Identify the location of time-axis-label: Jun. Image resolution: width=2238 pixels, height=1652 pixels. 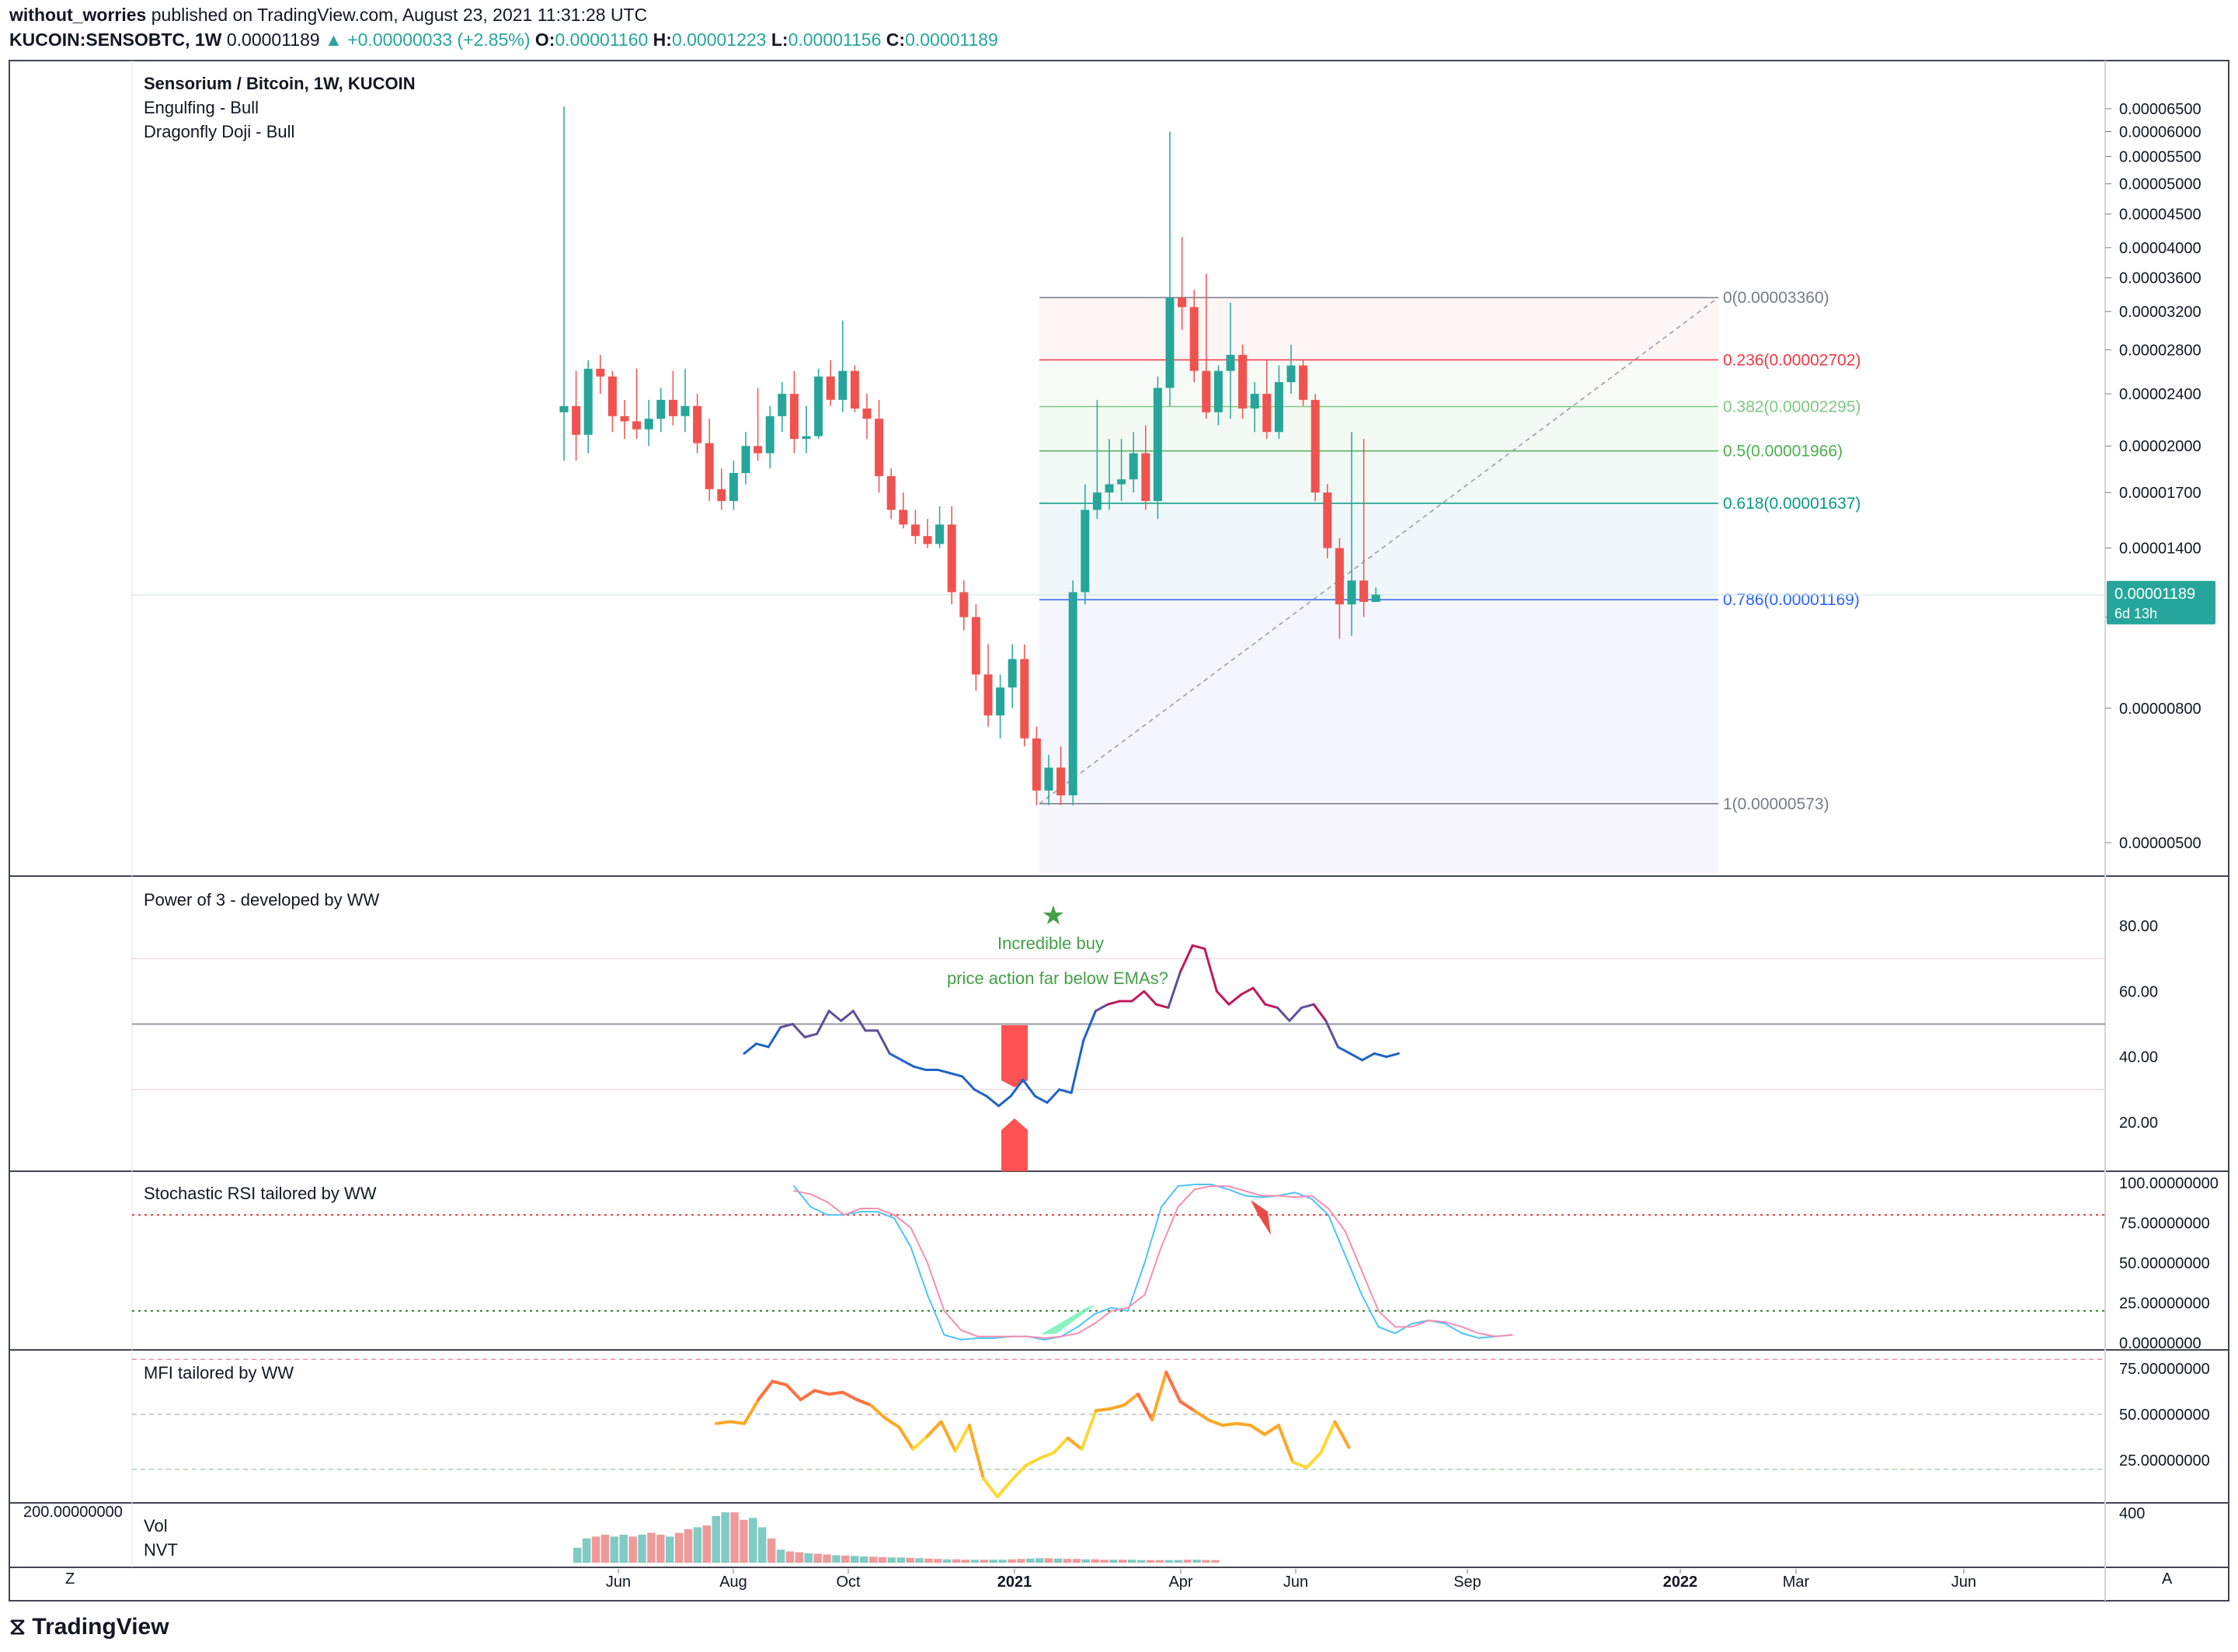
(1963, 1583).